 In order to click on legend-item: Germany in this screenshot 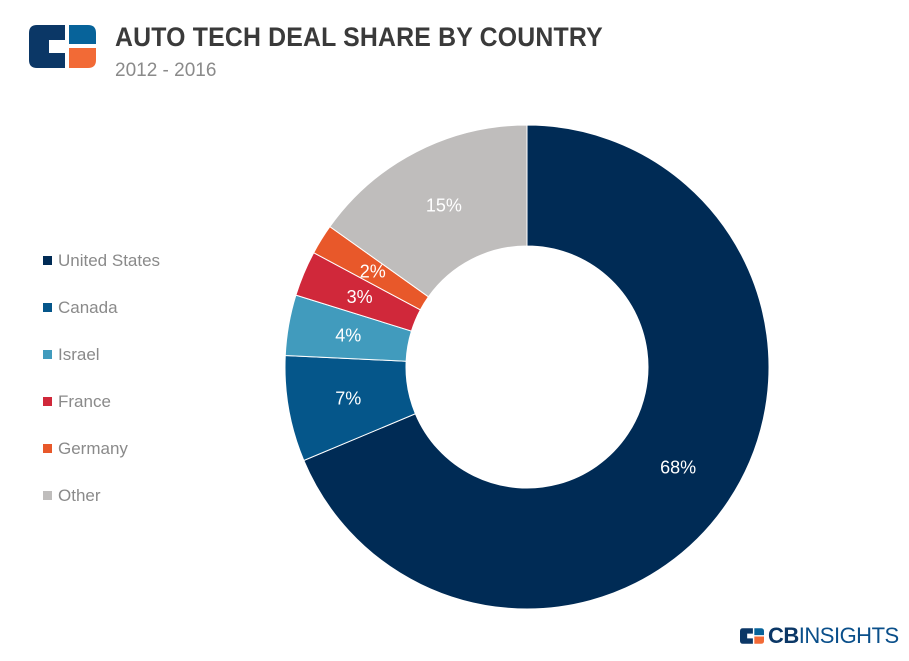, I will do `click(101, 448)`.